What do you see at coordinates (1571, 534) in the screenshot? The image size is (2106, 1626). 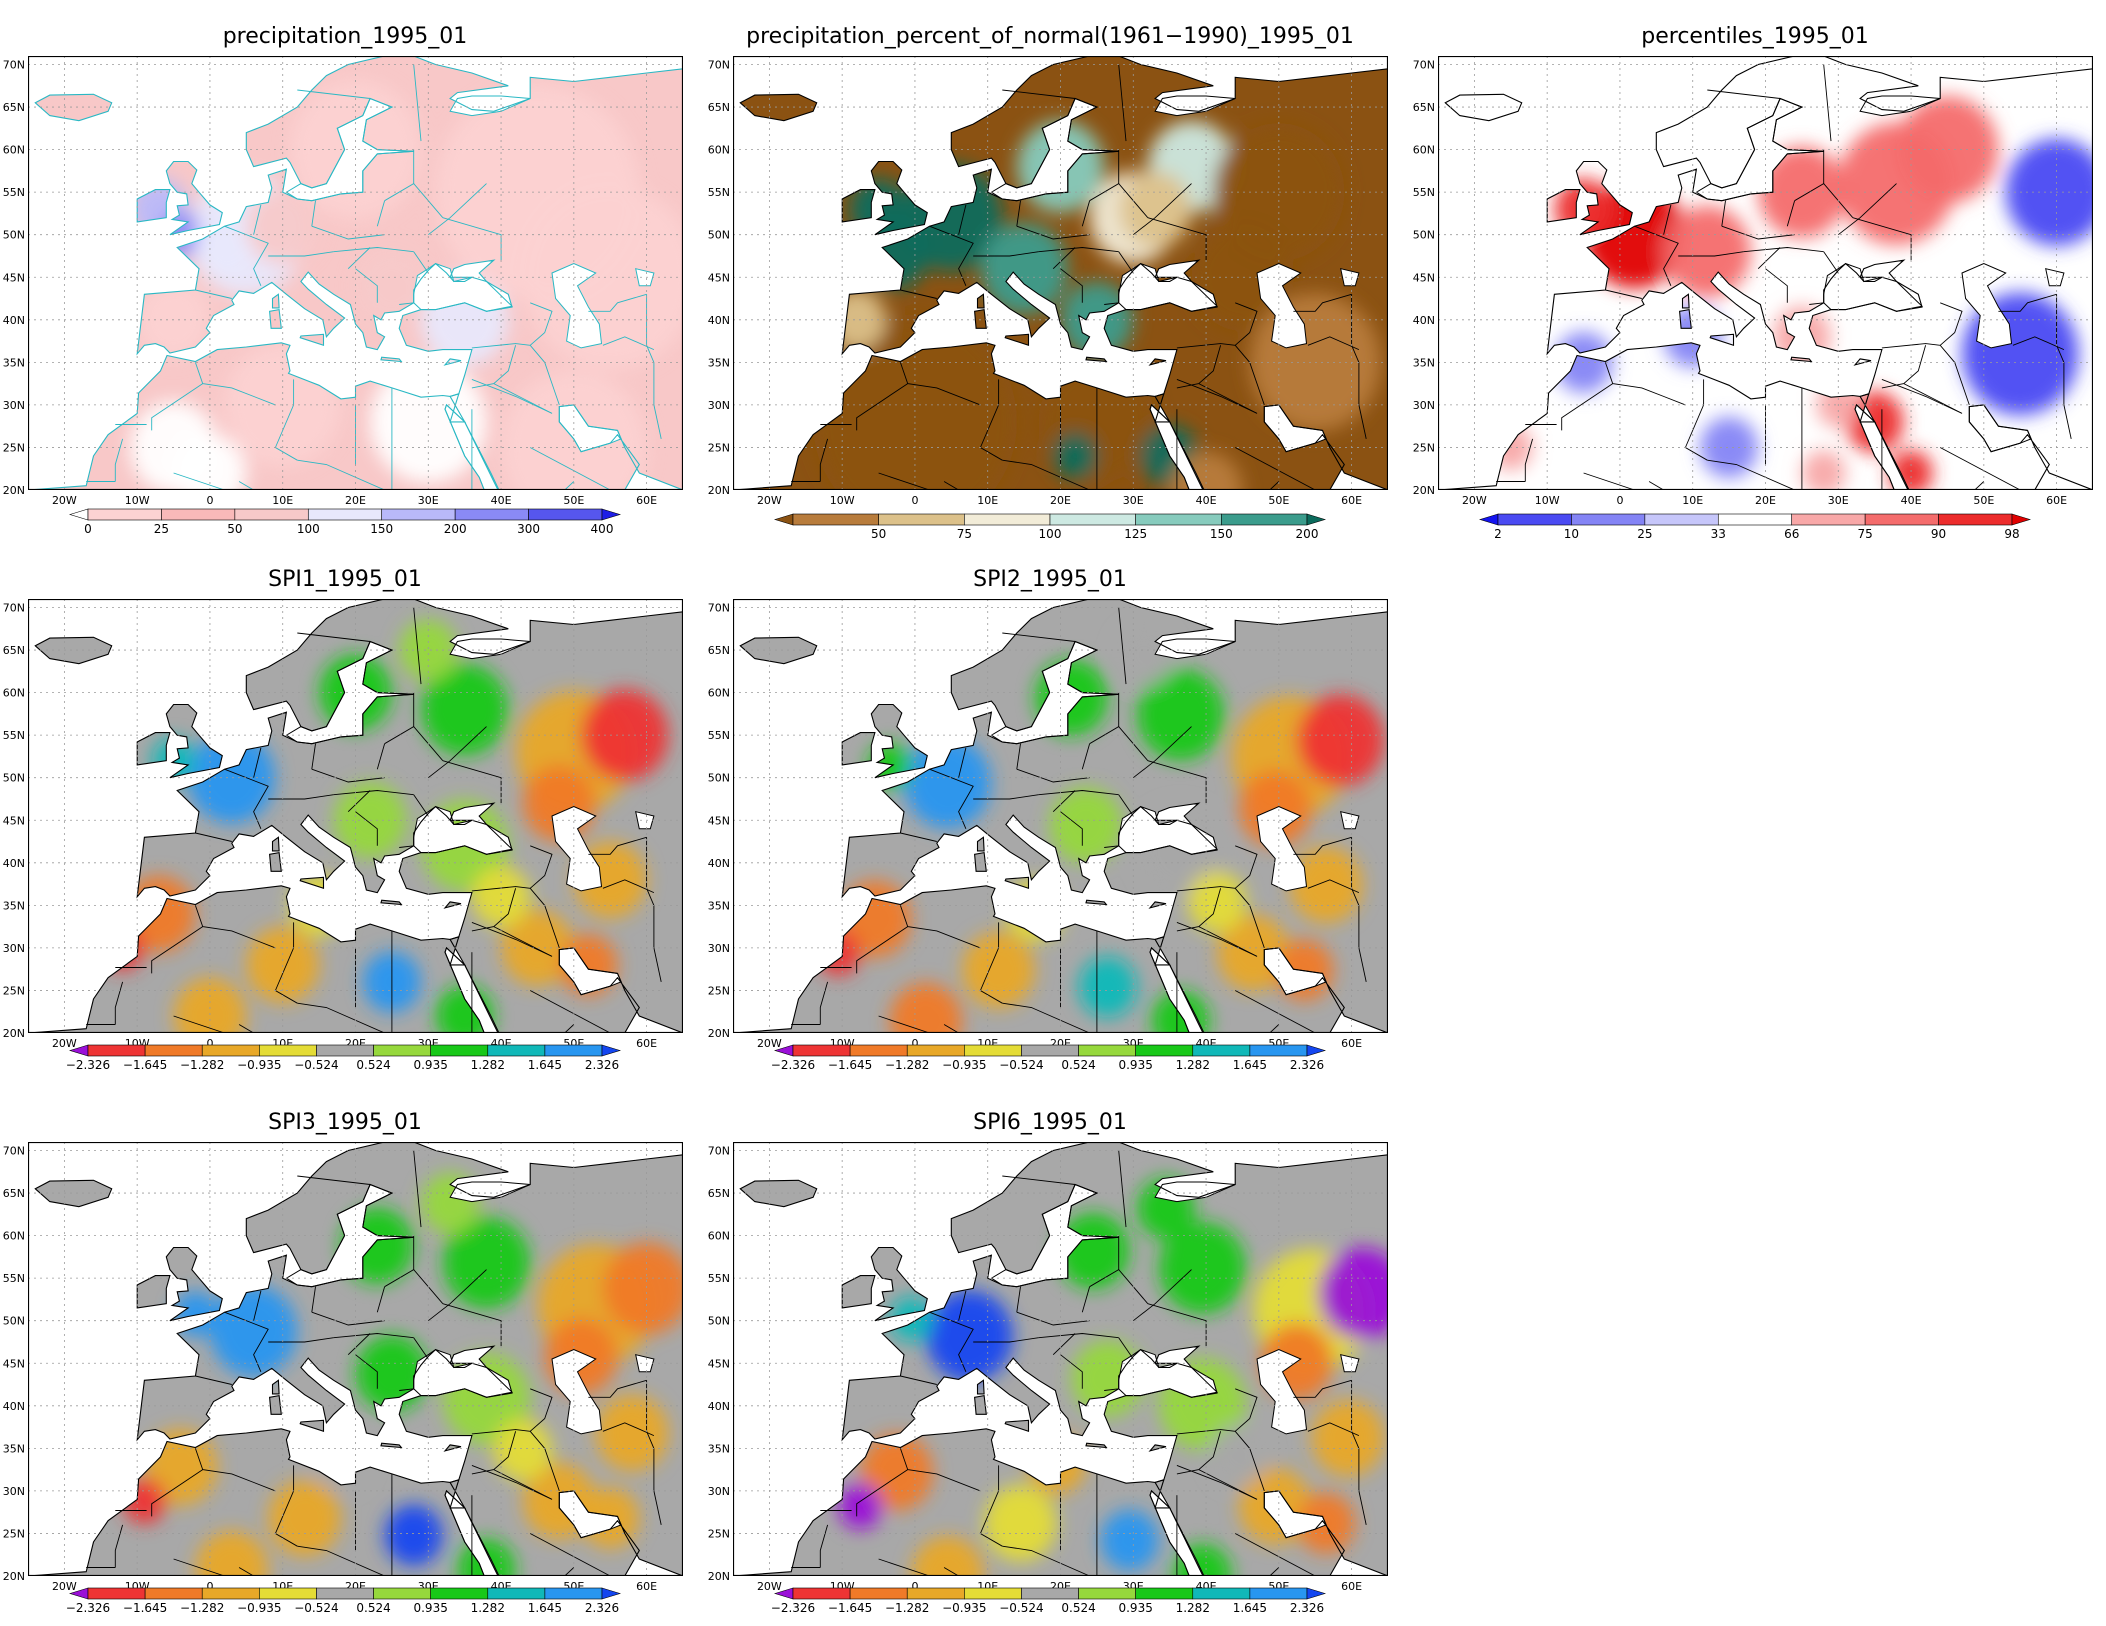 I see `colorbar-label: 10` at bounding box center [1571, 534].